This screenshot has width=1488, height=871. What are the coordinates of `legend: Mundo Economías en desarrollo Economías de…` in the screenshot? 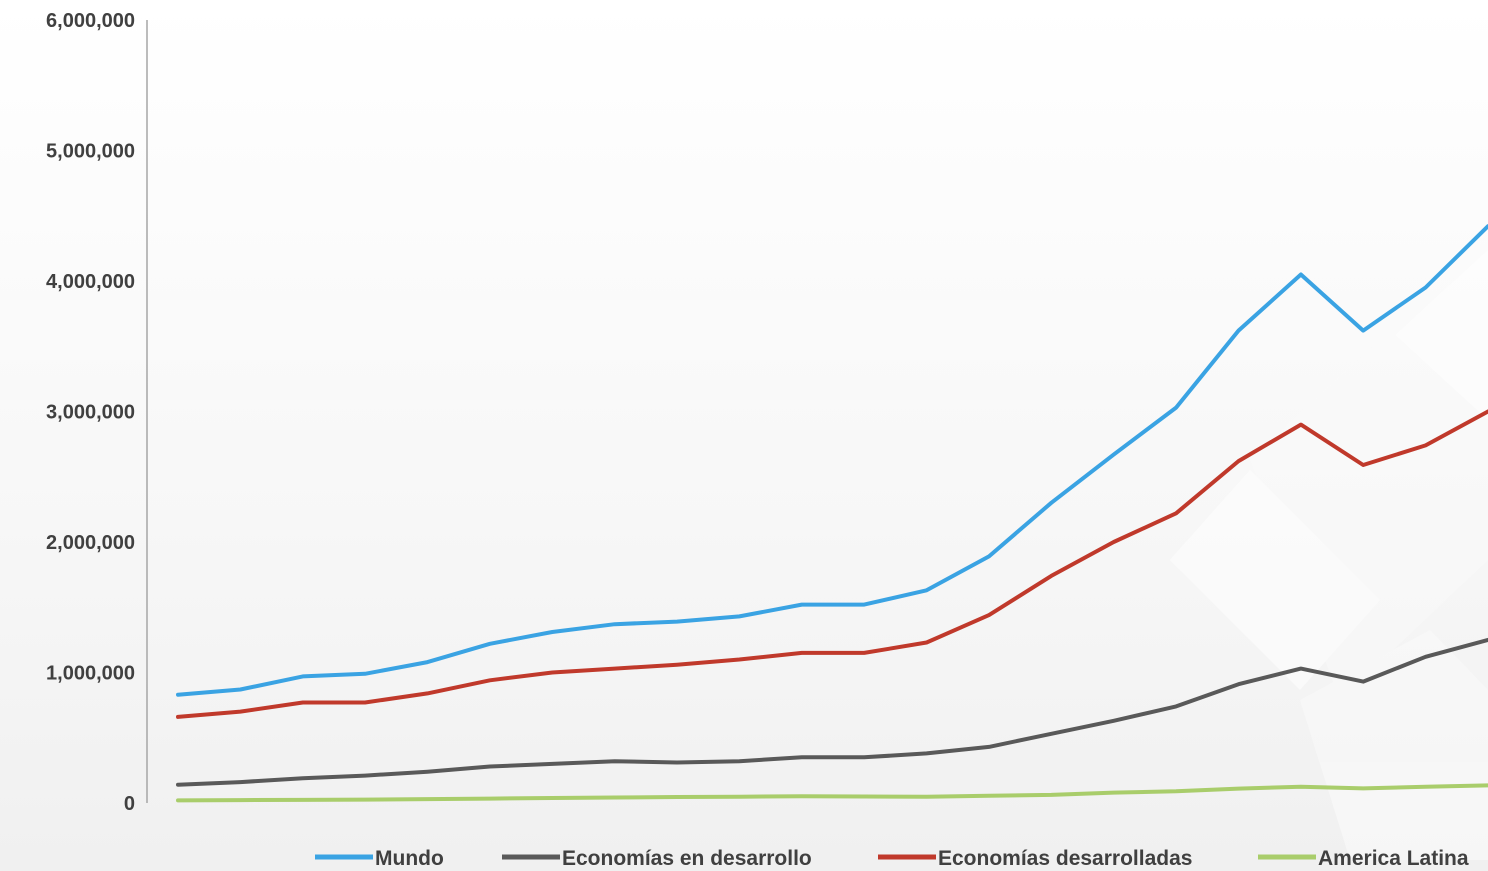 It's located at (892, 858).